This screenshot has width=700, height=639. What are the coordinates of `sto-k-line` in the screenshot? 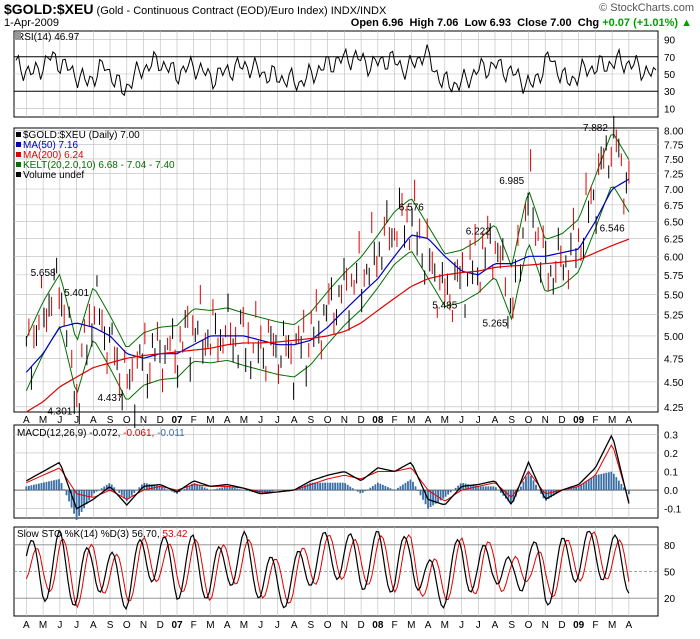 It's located at (327, 570).